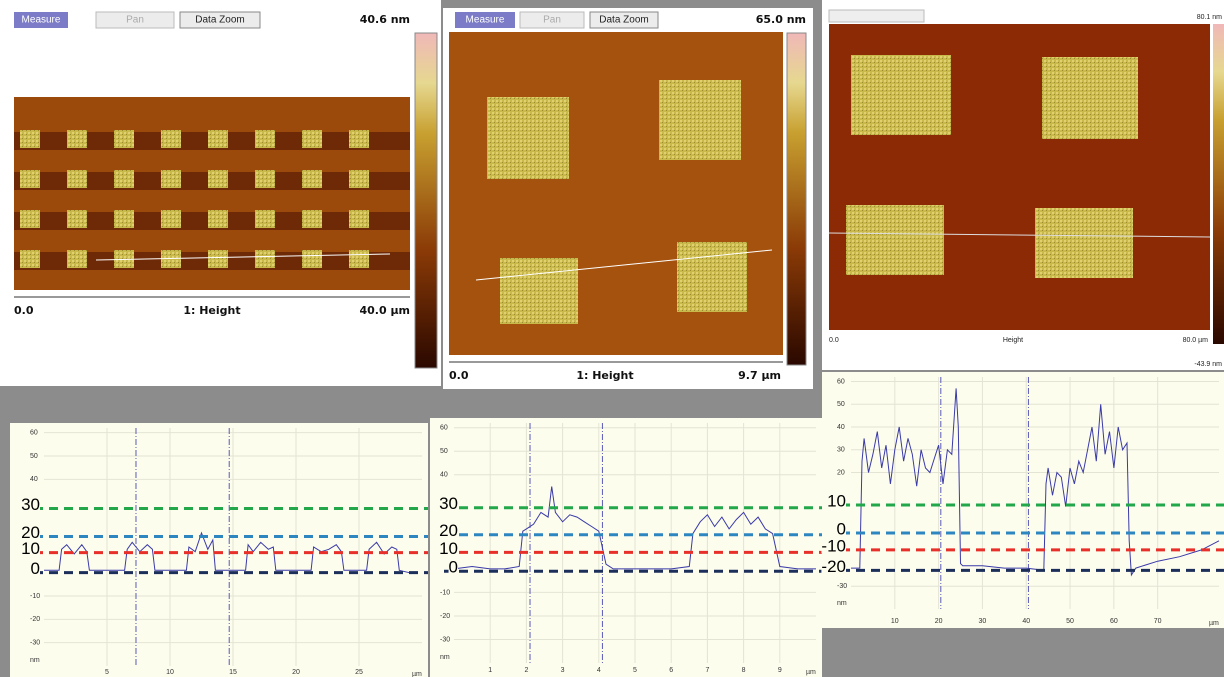  Describe the element at coordinates (526, 670) in the screenshot. I see `x-tick-label: 2` at that location.